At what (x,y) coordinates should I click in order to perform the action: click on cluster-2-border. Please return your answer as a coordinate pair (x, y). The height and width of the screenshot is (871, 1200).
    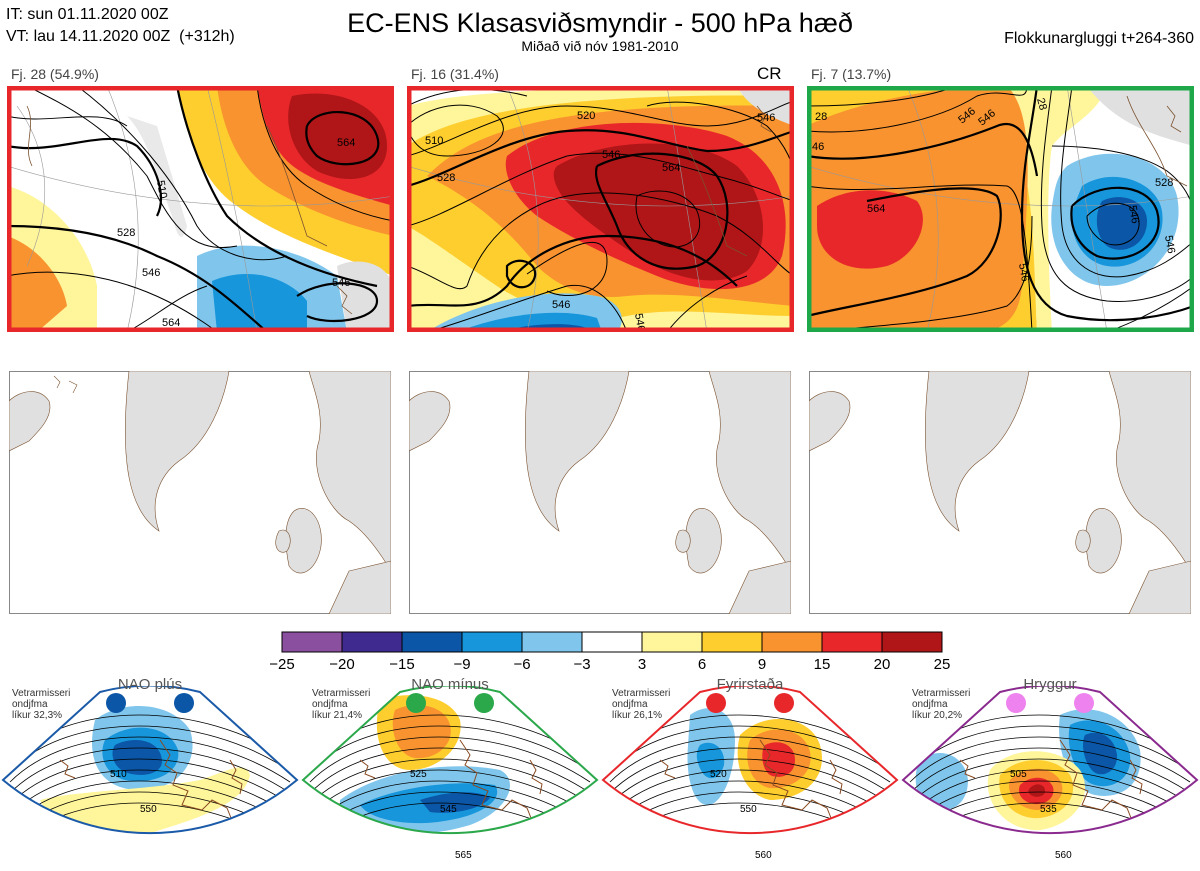
    Looking at the image, I should click on (600, 209).